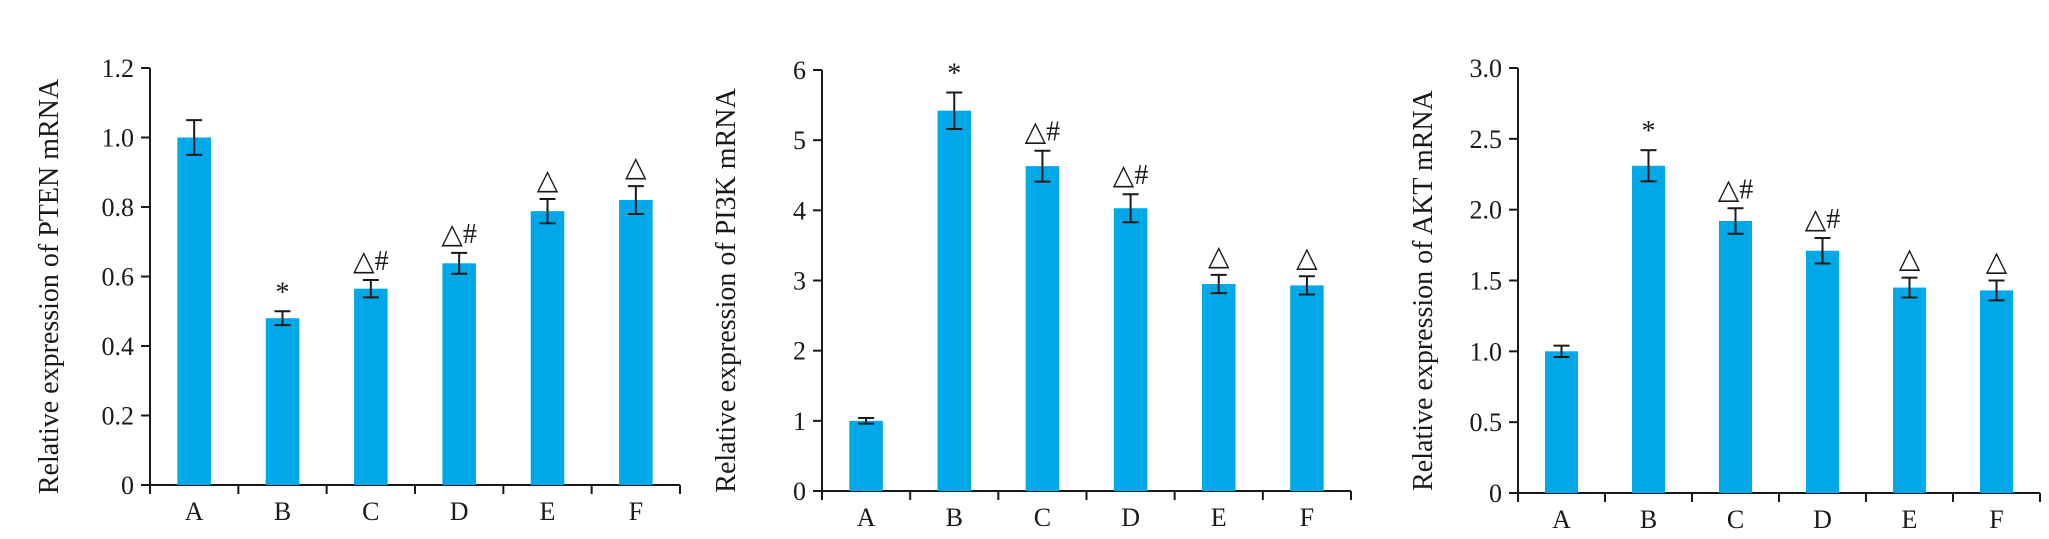 This screenshot has height=539, width=2049. Describe the element at coordinates (118, 207) in the screenshot. I see `y-tick-label: 0.8` at that location.